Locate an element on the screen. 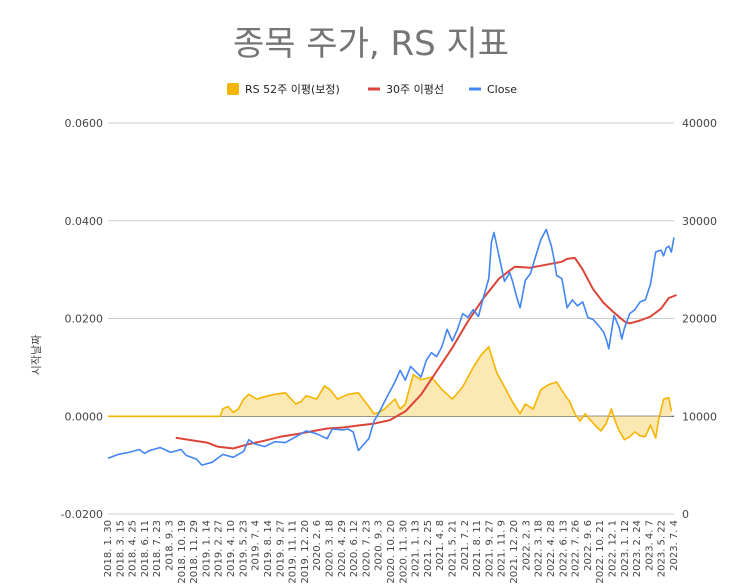  left-tick-label: -0.0200 is located at coordinates (82, 514).